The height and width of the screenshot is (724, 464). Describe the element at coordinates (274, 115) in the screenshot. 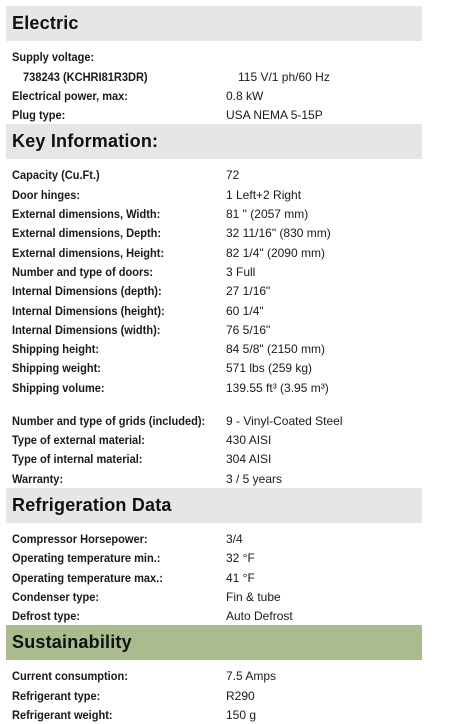

I see `spec-value: USA NEMA 5-15P` at that location.